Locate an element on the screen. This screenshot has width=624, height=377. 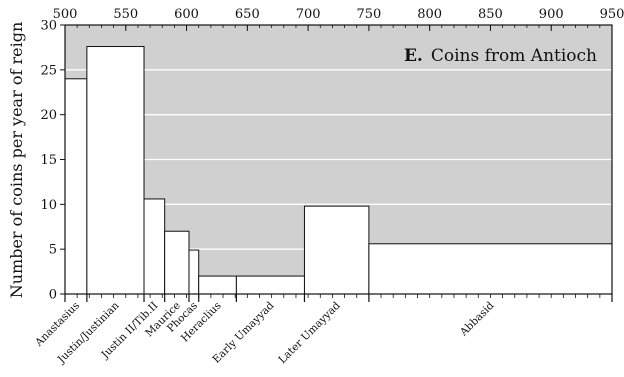
category-label: Abbasid is located at coordinates (477, 319).